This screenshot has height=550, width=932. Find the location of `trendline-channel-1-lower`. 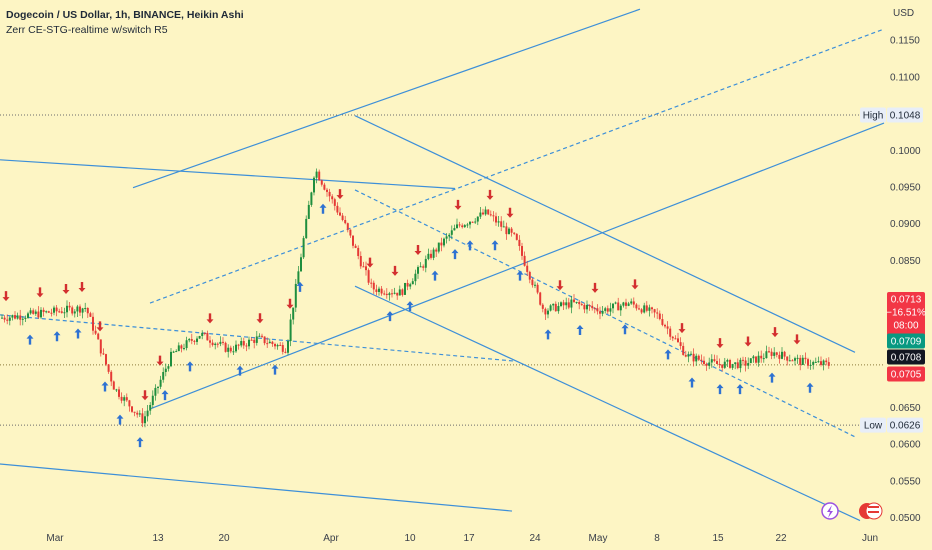

trendline-channel-1-lower is located at coordinates (258, 338).